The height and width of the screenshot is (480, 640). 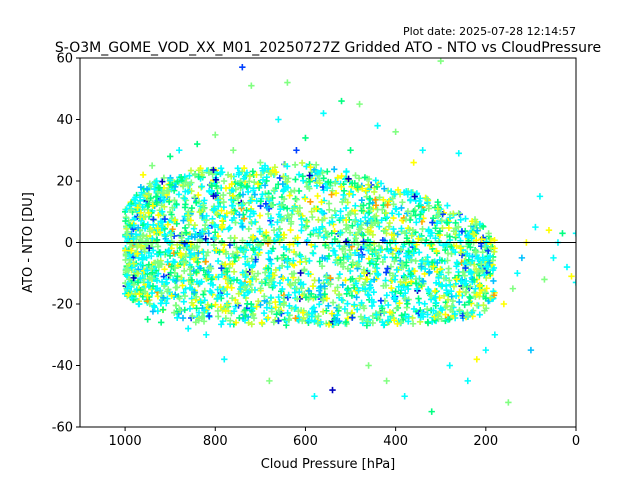 What do you see at coordinates (64, 59) in the screenshot?
I see `y-tick-label: 60` at bounding box center [64, 59].